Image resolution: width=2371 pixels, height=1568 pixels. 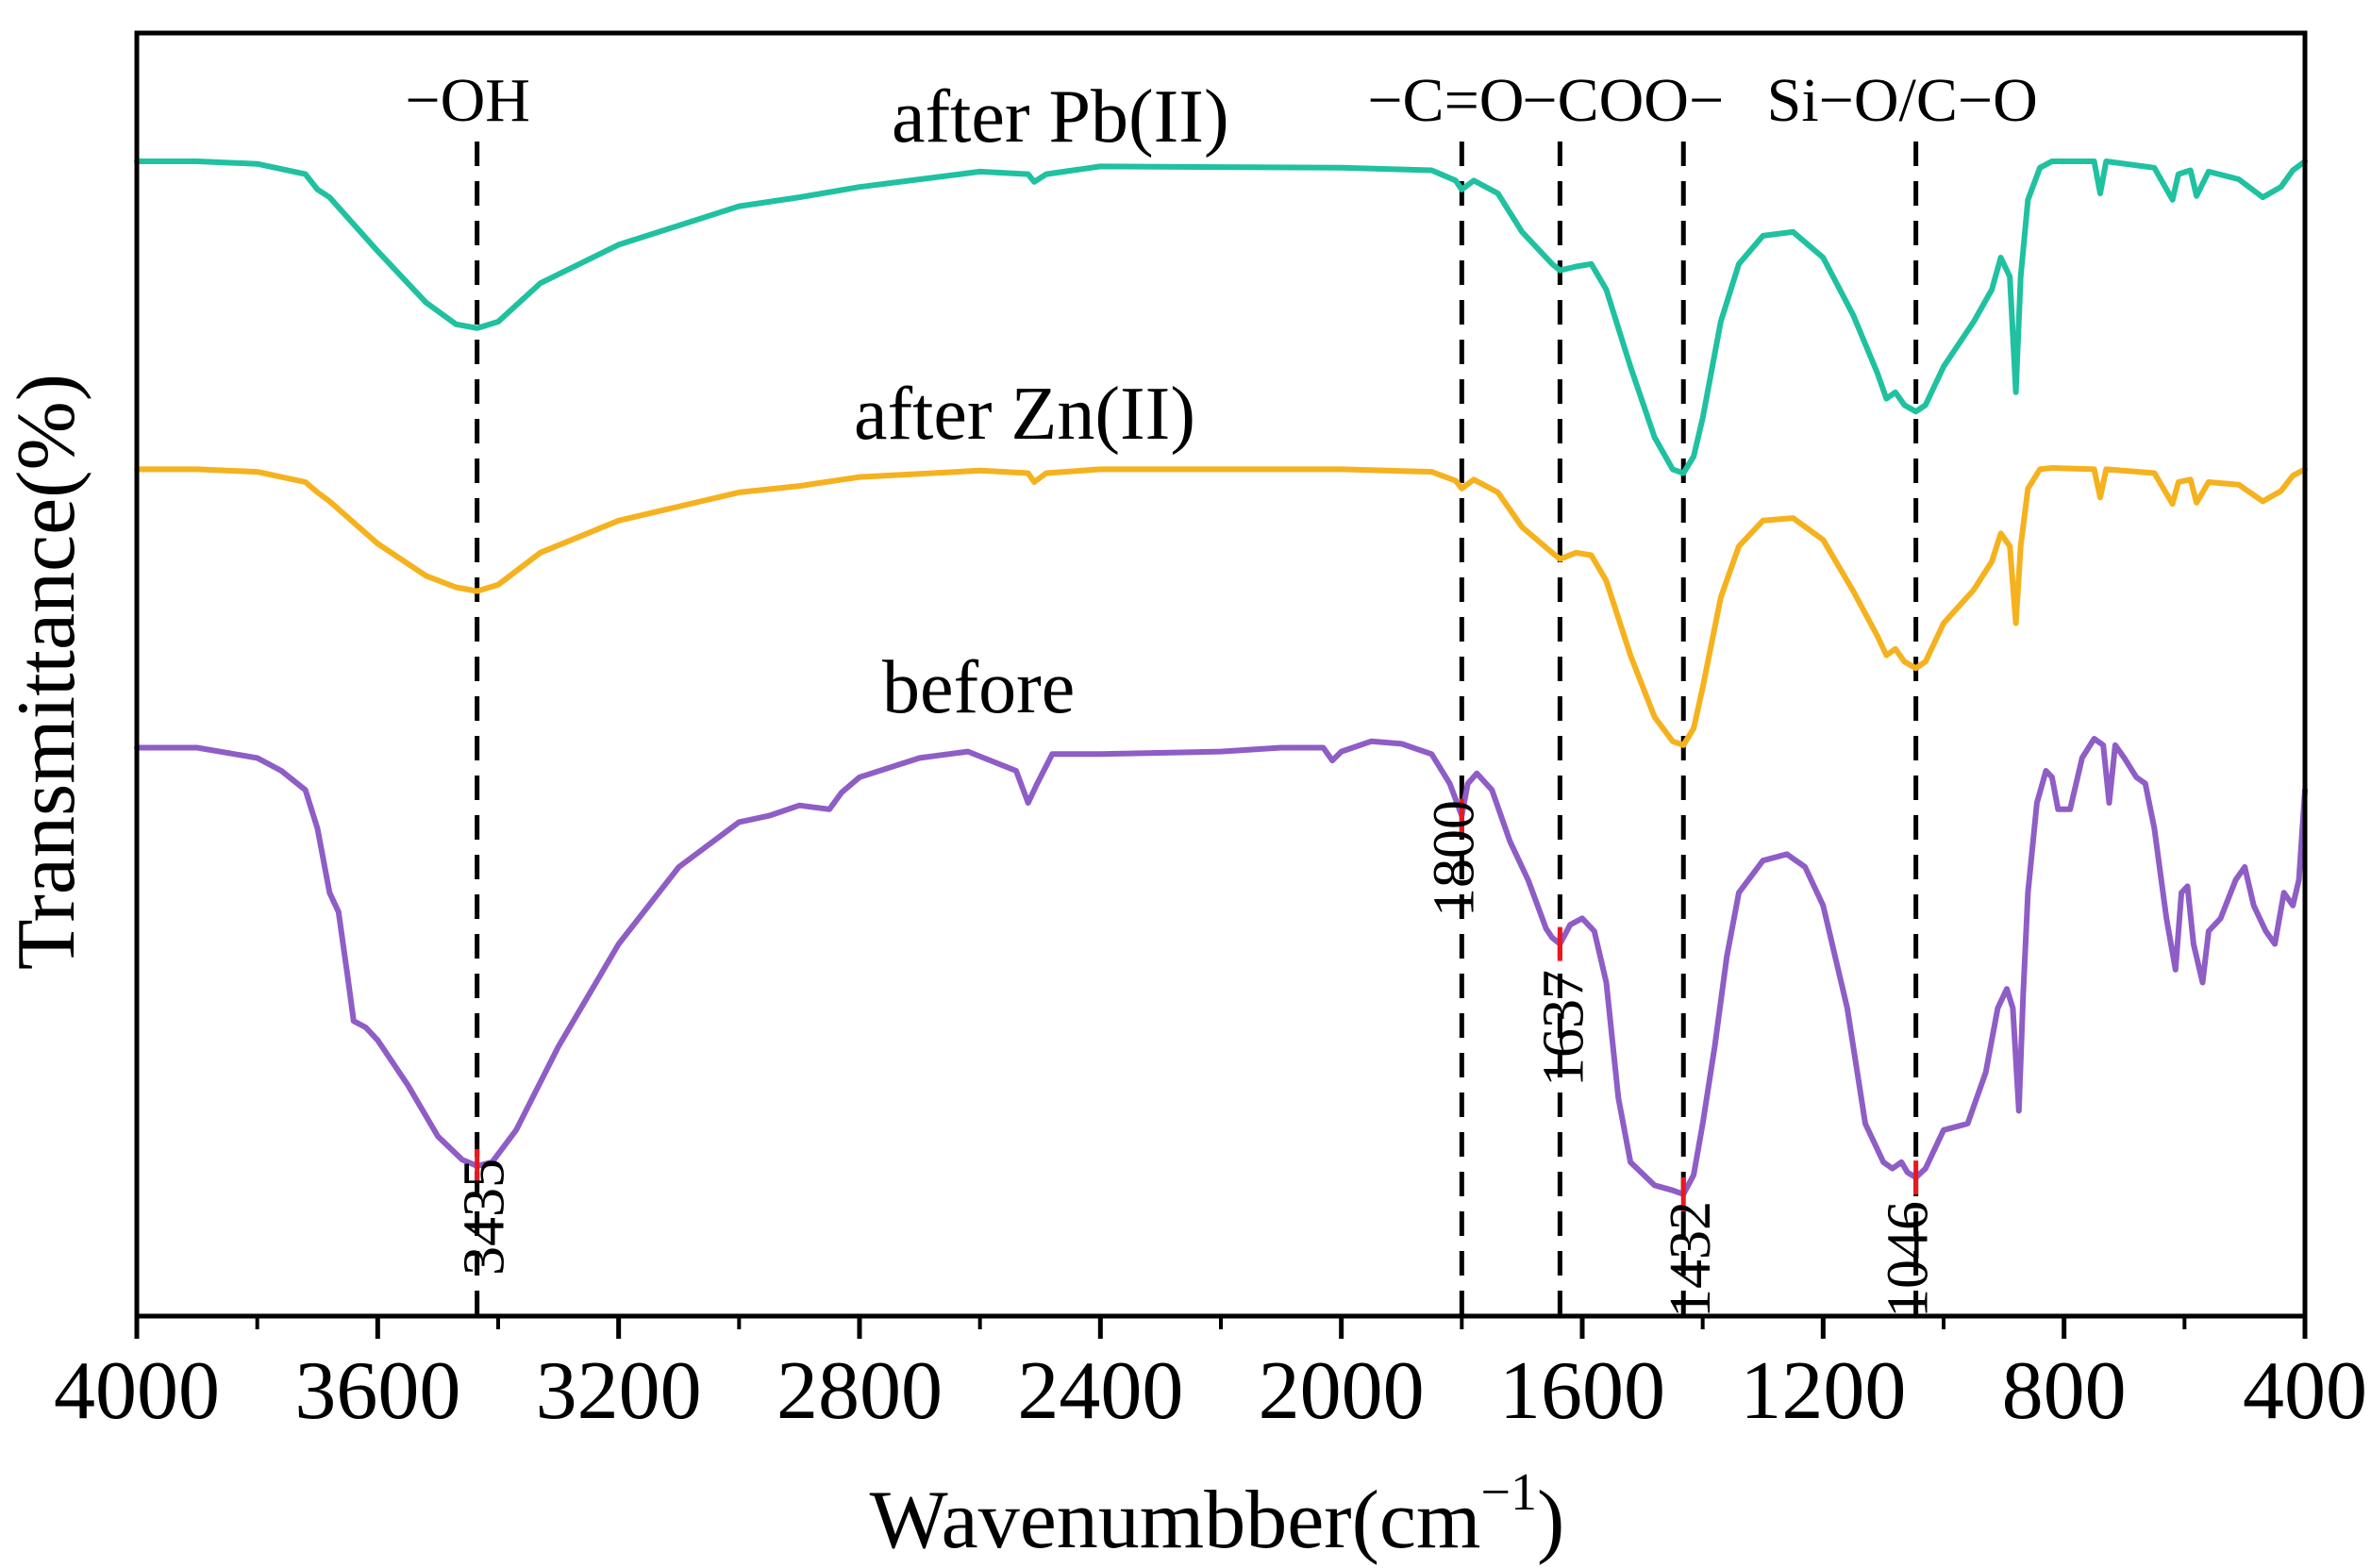 I want to click on group-label-1046: Si−O/C−O, so click(x=1902, y=100).